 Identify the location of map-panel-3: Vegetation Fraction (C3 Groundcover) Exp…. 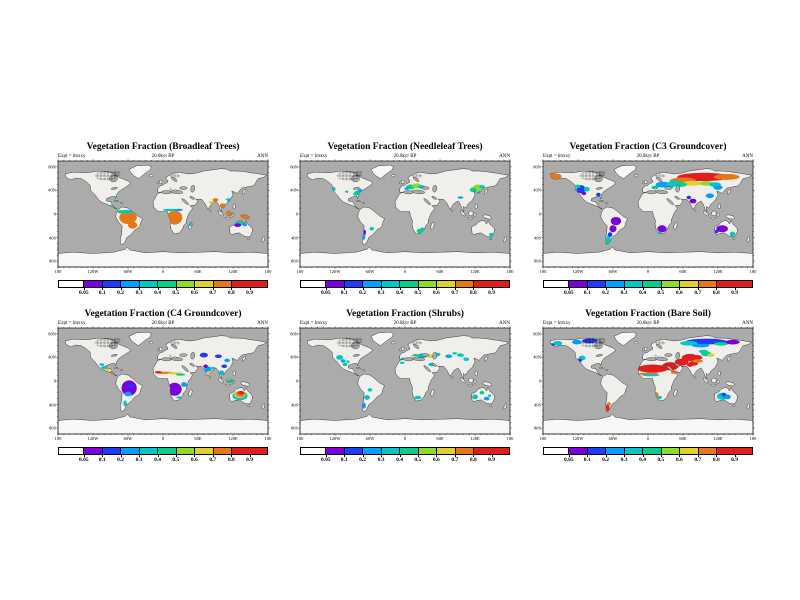
(643, 221).